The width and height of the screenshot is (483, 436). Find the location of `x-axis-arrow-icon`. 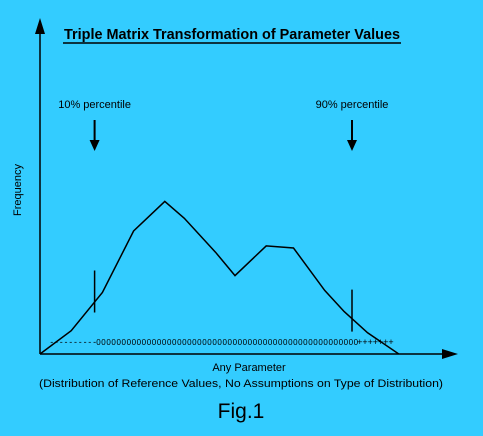

x-axis-arrow-icon is located at coordinates (450, 354).